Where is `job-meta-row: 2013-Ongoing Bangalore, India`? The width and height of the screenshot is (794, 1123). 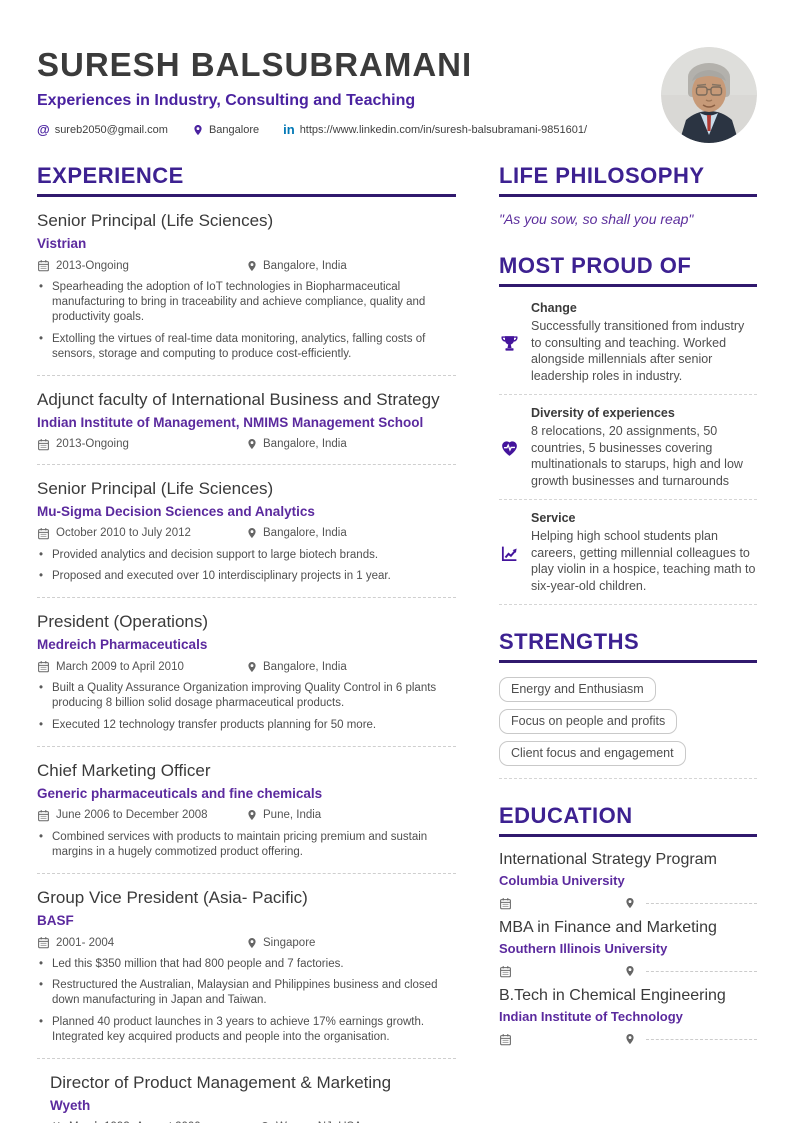 job-meta-row: 2013-Ongoing Bangalore, India is located at coordinates (246, 265).